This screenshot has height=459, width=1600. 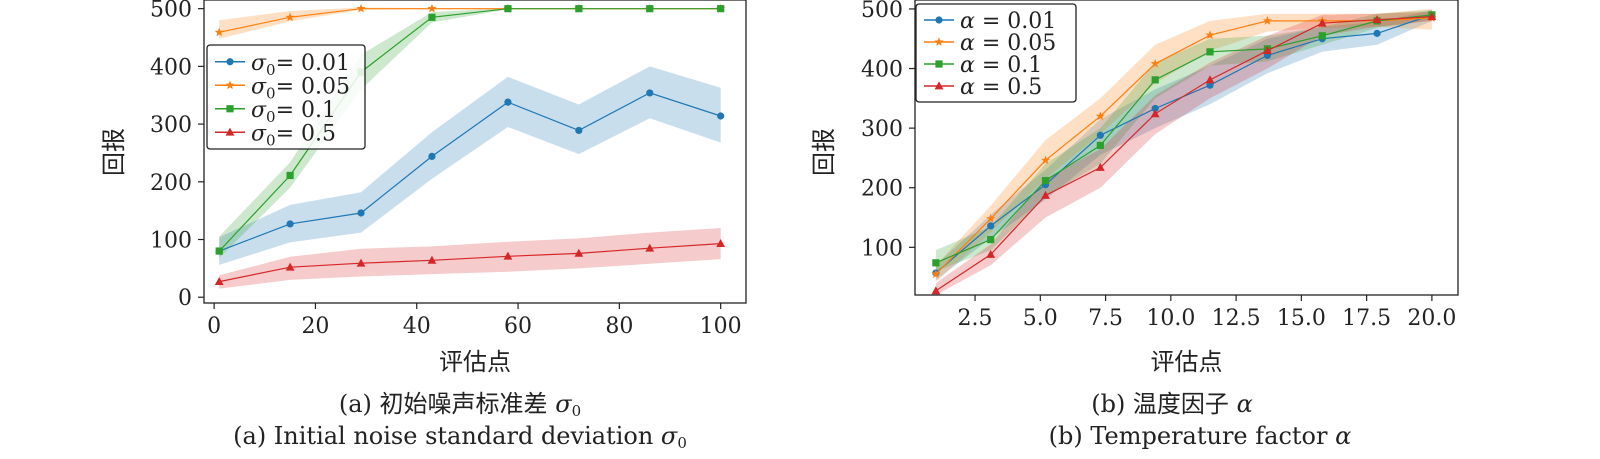 What do you see at coordinates (1366, 318) in the screenshot?
I see `x-tick-label-b-6: 17.5` at bounding box center [1366, 318].